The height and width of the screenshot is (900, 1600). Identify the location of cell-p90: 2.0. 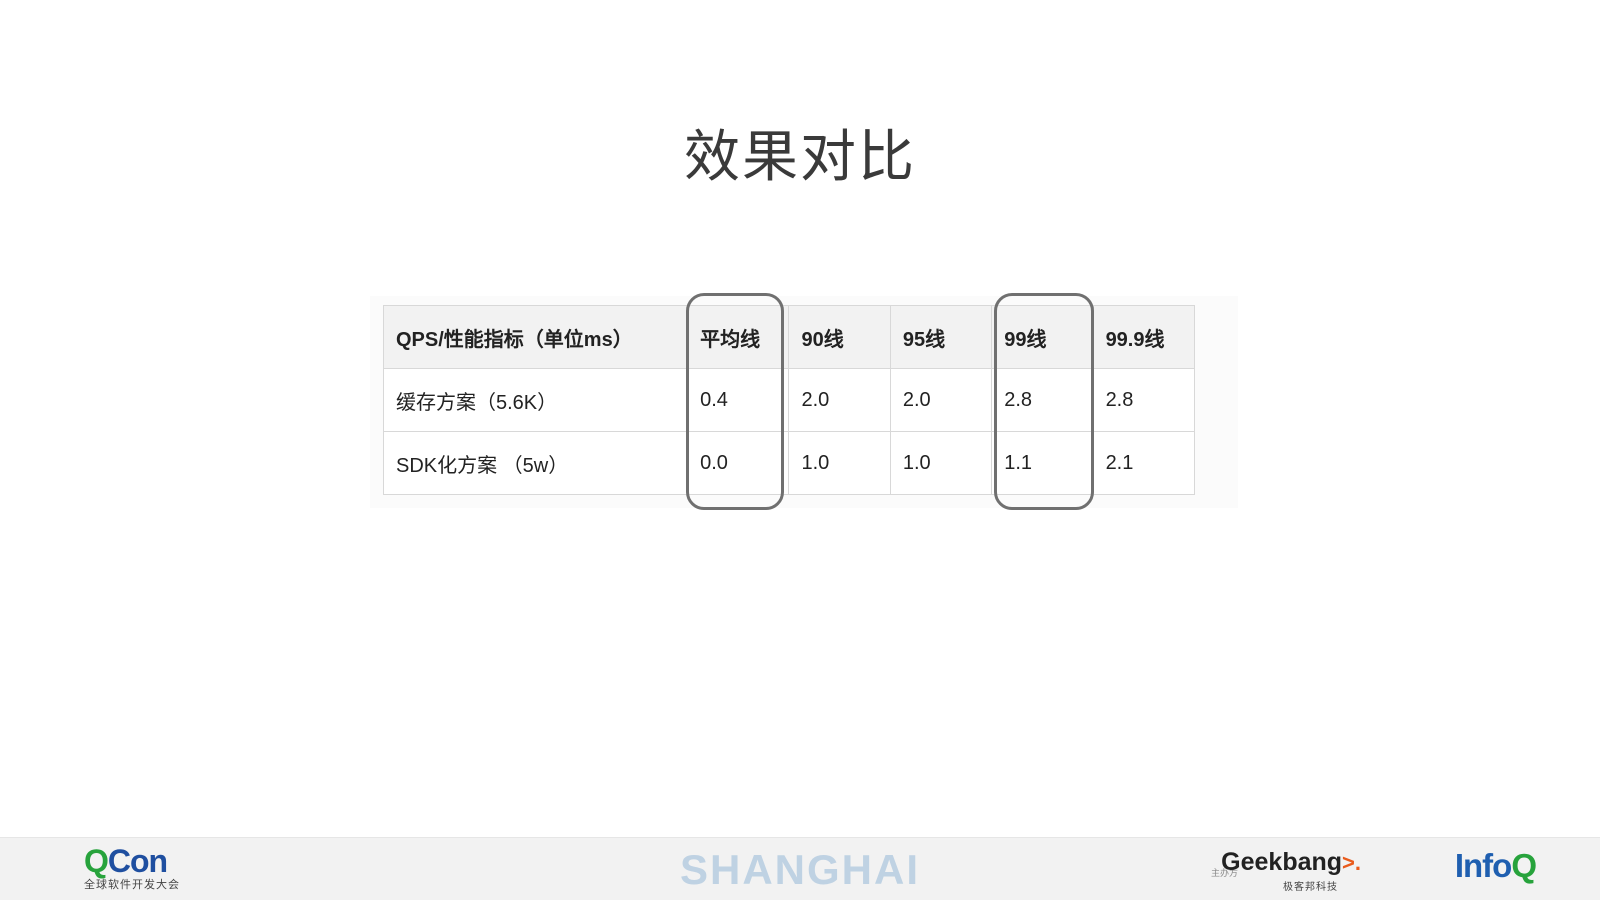
(839, 400).